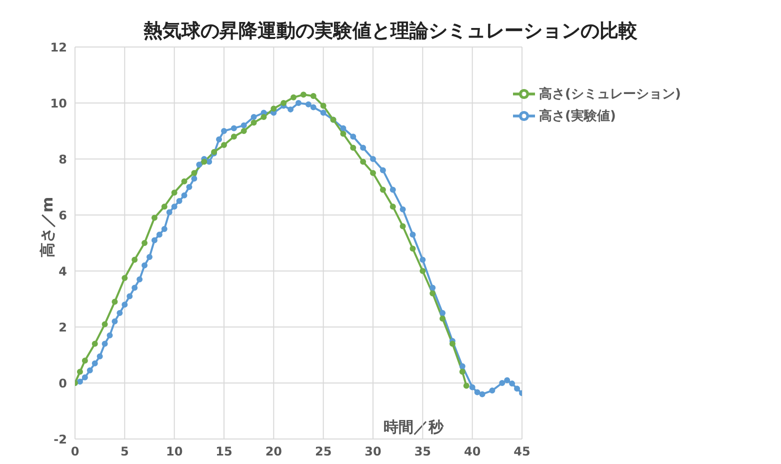 Image resolution: width=781 pixels, height=464 pixels. I want to click on x-tick-label: 30, so click(373, 451).